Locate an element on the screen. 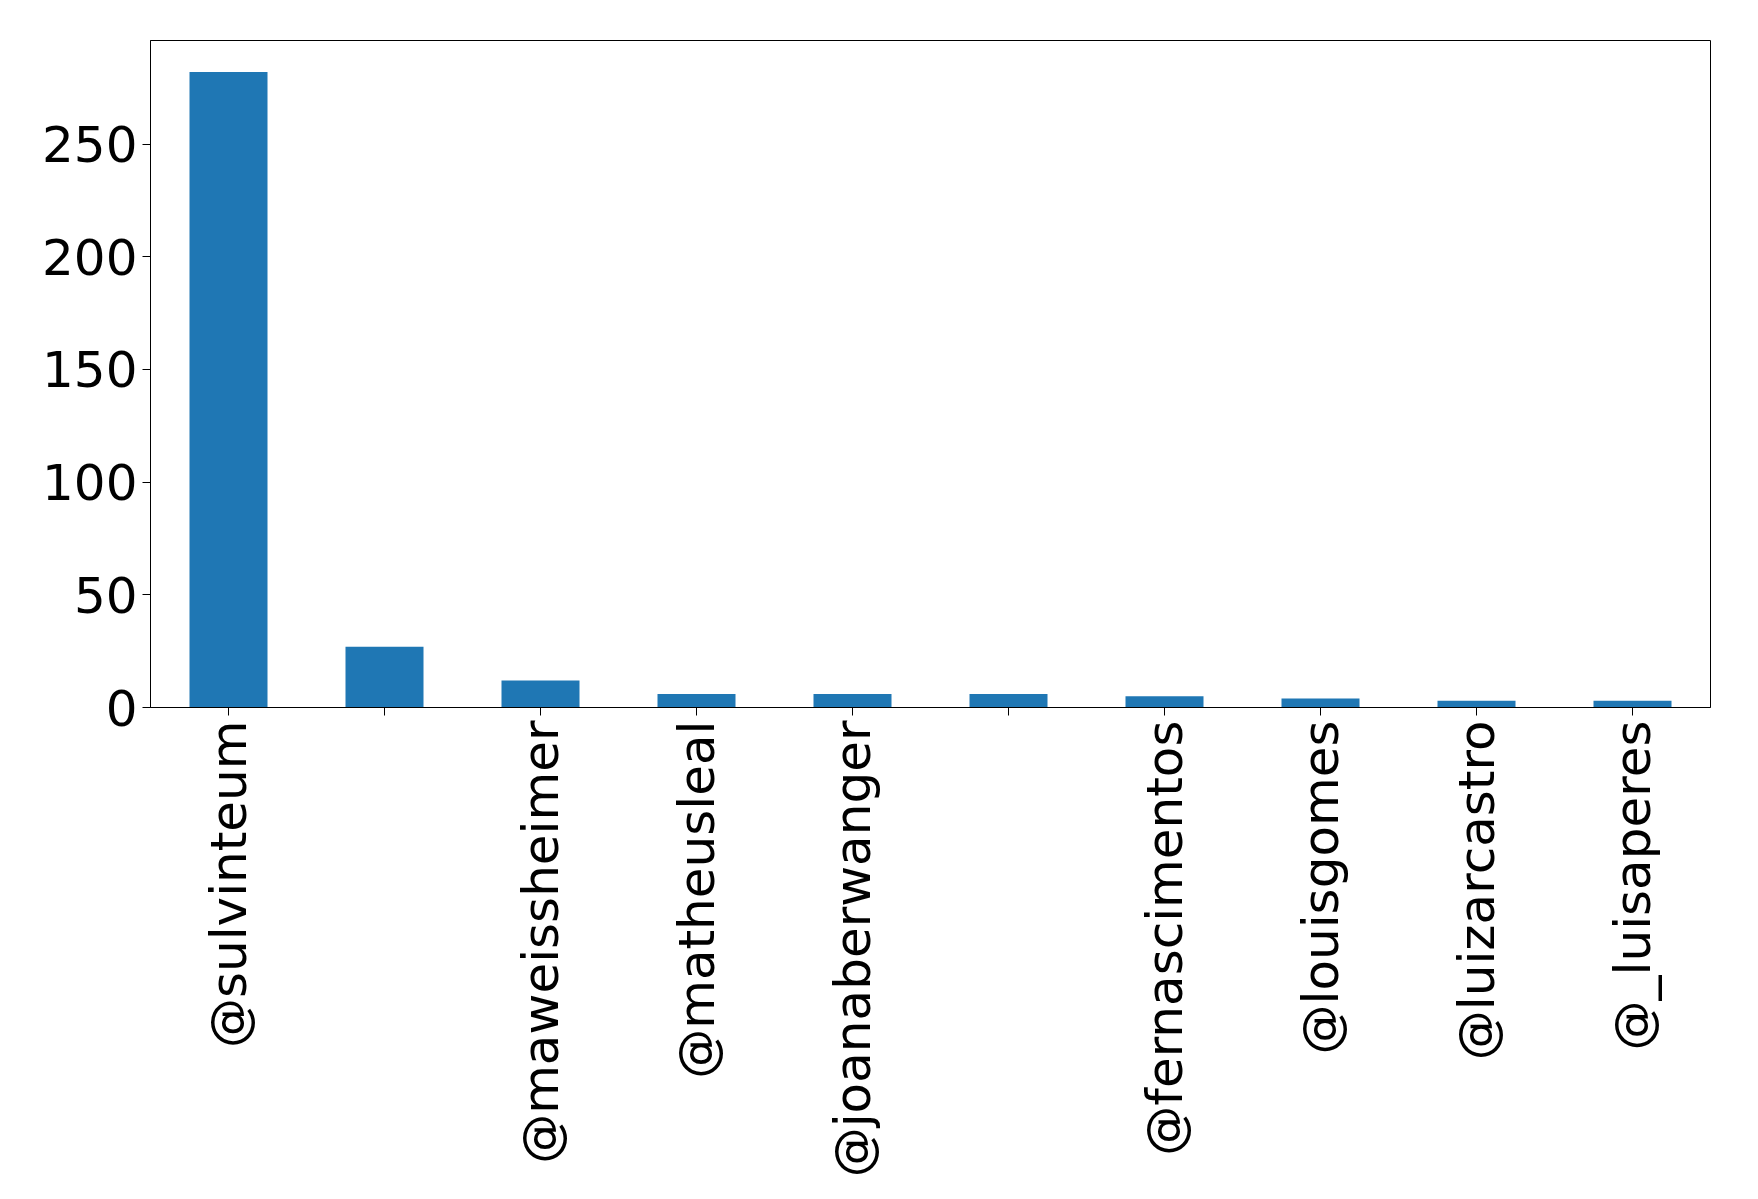 The height and width of the screenshot is (1199, 1758). y-tick-label: 50 is located at coordinates (105, 595).